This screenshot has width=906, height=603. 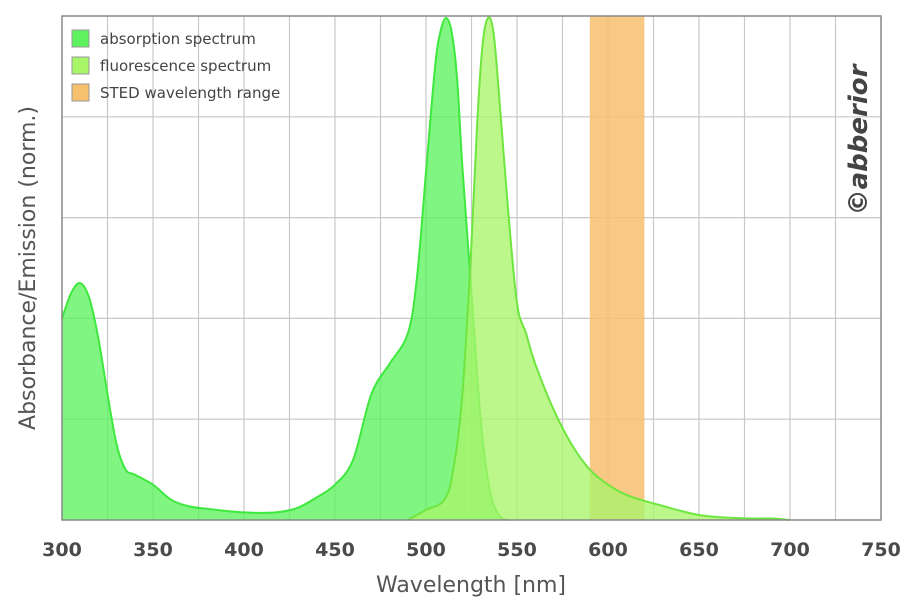 What do you see at coordinates (699, 550) in the screenshot?
I see `x-tick-label: 650` at bounding box center [699, 550].